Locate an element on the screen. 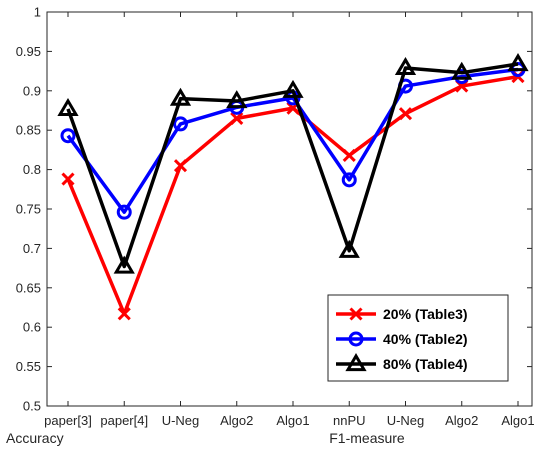 The image size is (550, 458). group-label-accuracy: Accuracy is located at coordinates (35, 438).